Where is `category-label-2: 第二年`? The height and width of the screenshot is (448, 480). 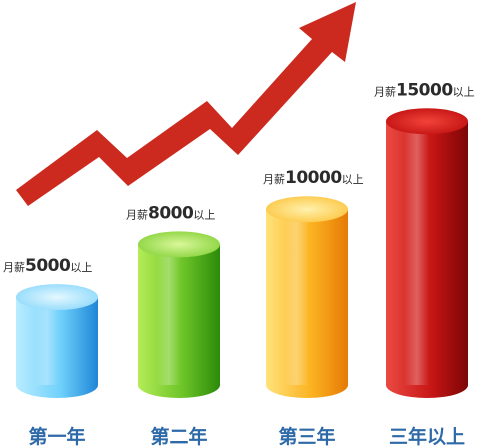 category-label-2: 第二年 is located at coordinates (178, 436).